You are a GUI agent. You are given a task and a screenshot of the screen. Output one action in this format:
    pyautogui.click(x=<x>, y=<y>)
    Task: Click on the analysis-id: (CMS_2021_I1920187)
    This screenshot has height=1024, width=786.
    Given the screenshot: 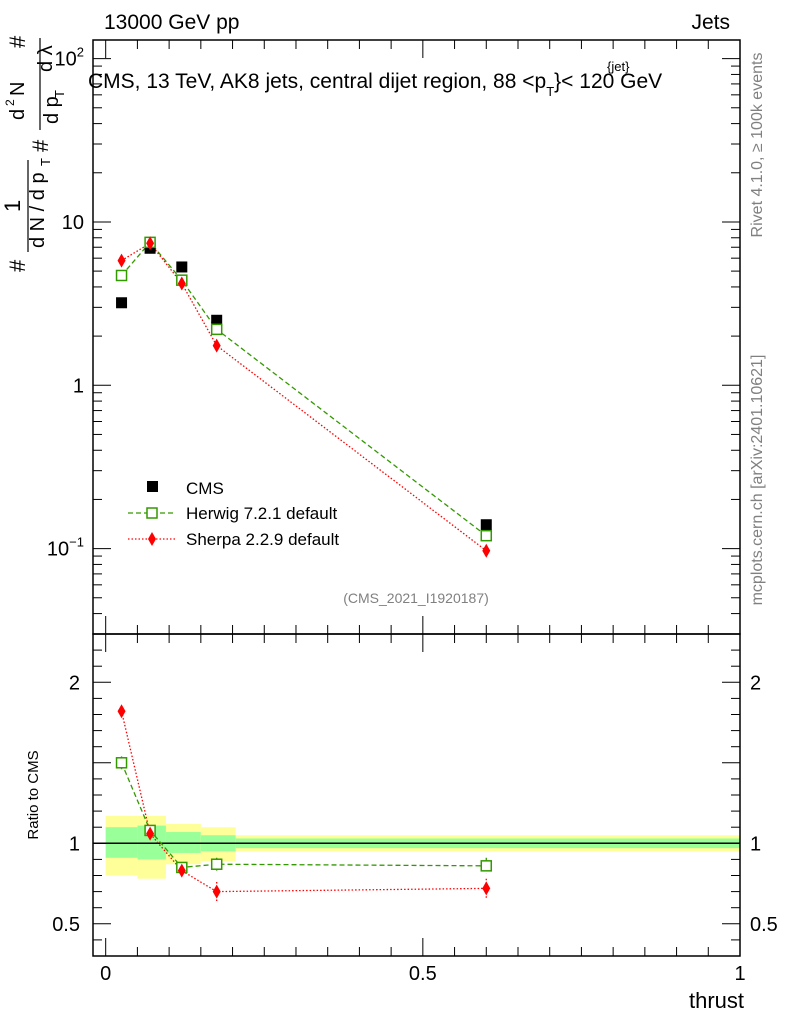 What is the action you would take?
    pyautogui.click(x=416, y=598)
    